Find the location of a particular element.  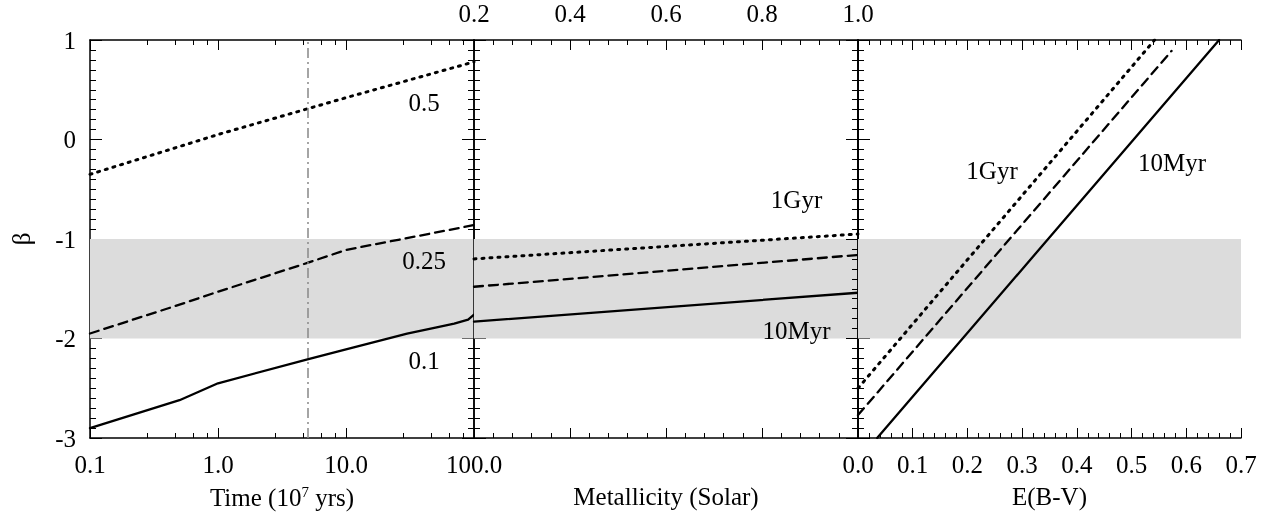

x-tick-label: 0.5 is located at coordinates (1131, 464).